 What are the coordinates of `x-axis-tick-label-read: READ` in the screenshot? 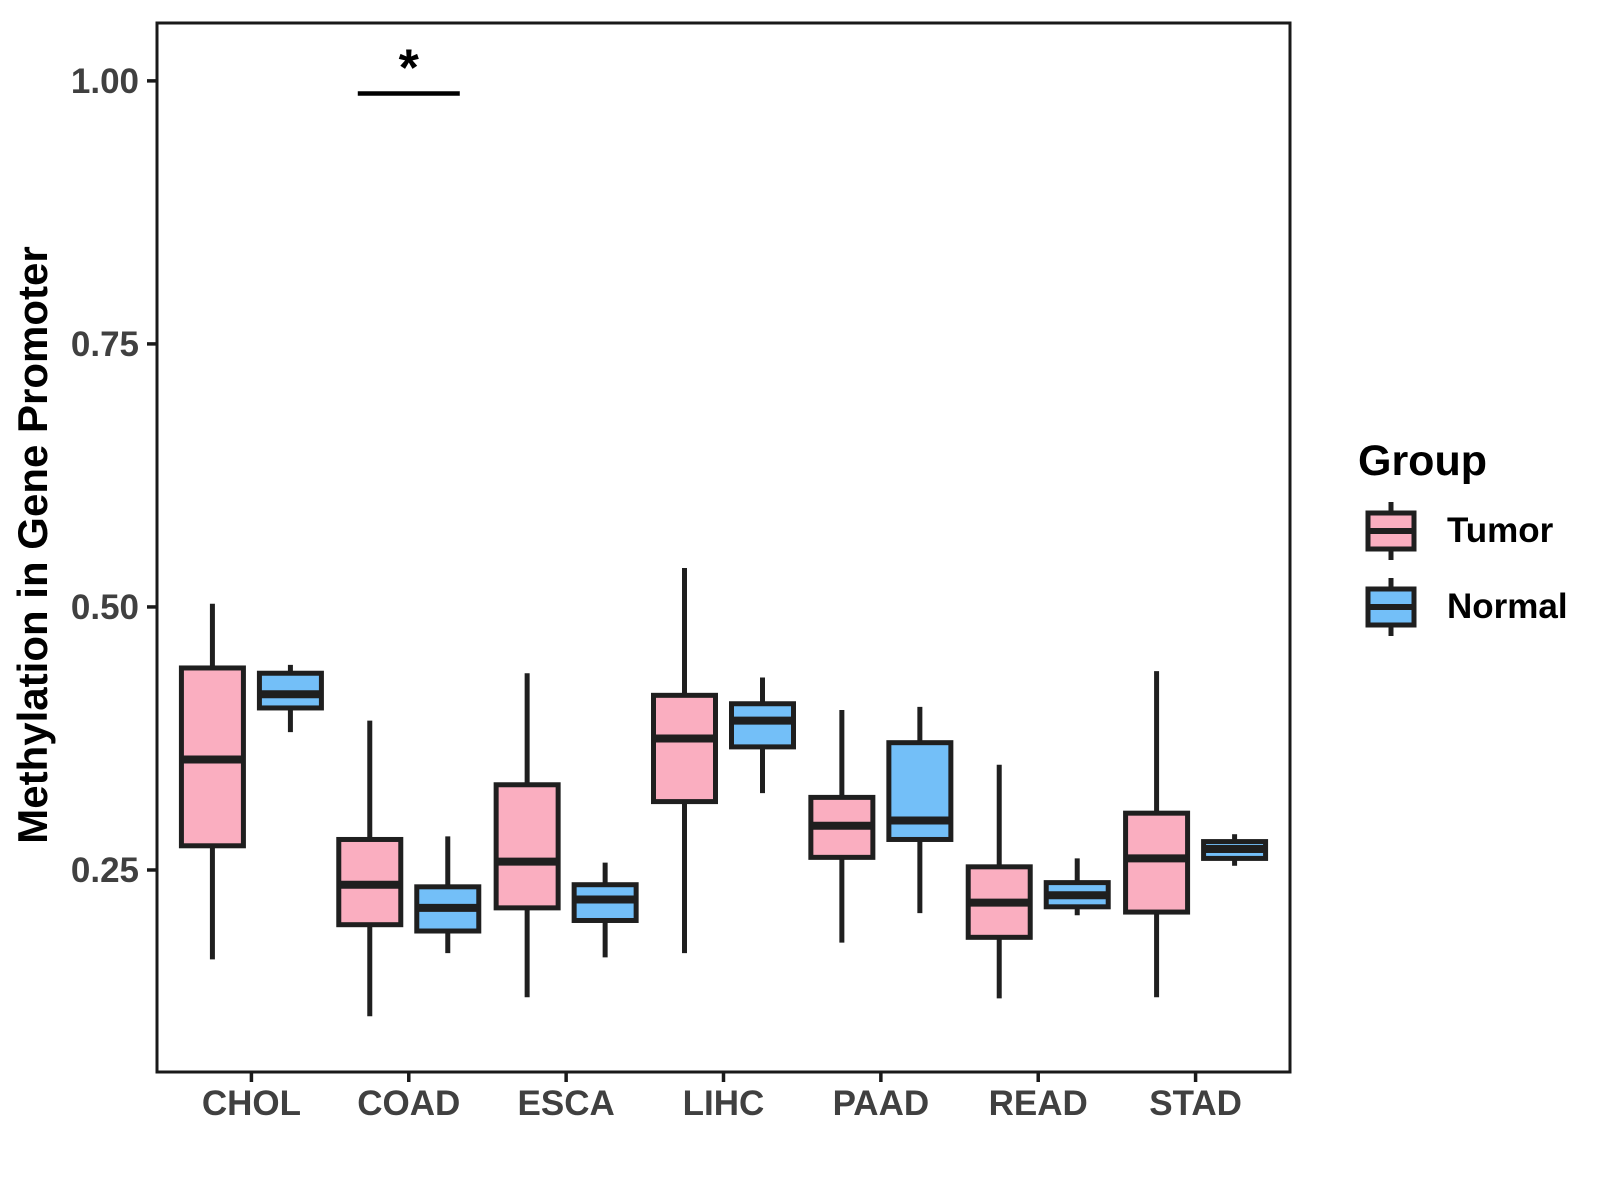 It's located at (1038, 1103).